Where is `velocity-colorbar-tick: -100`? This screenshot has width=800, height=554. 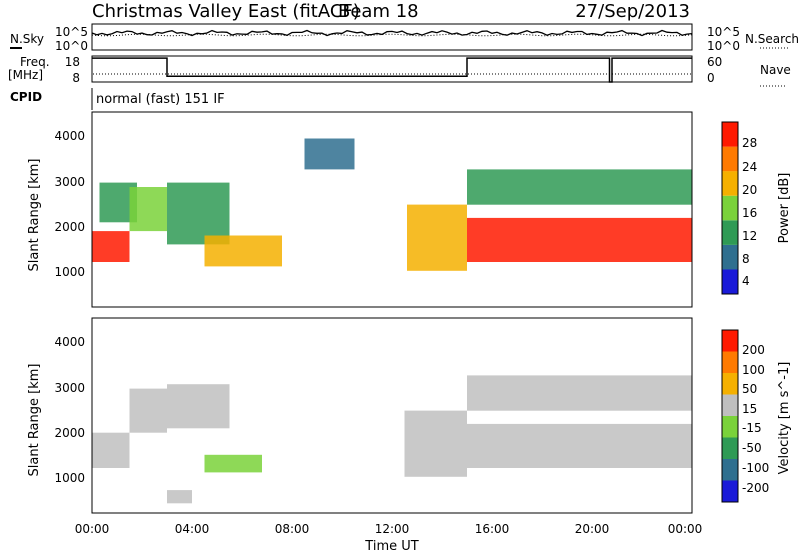 velocity-colorbar-tick: -100 is located at coordinates (755, 468).